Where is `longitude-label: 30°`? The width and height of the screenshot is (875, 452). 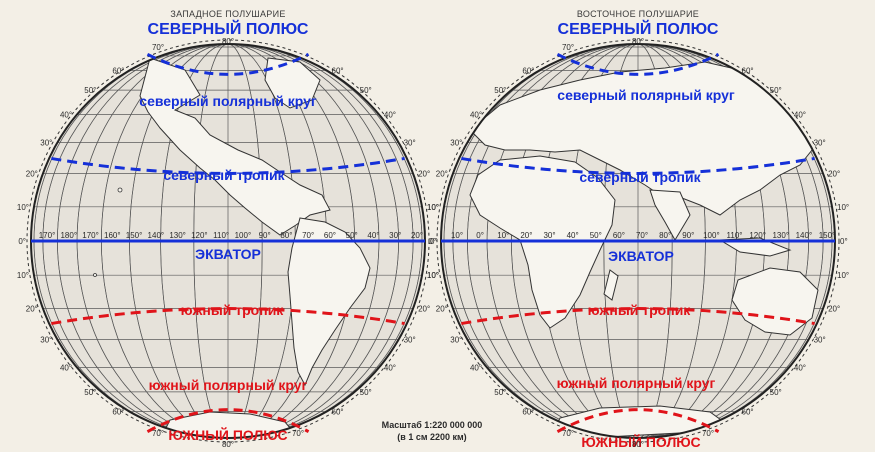 longitude-label: 30° is located at coordinates (549, 235).